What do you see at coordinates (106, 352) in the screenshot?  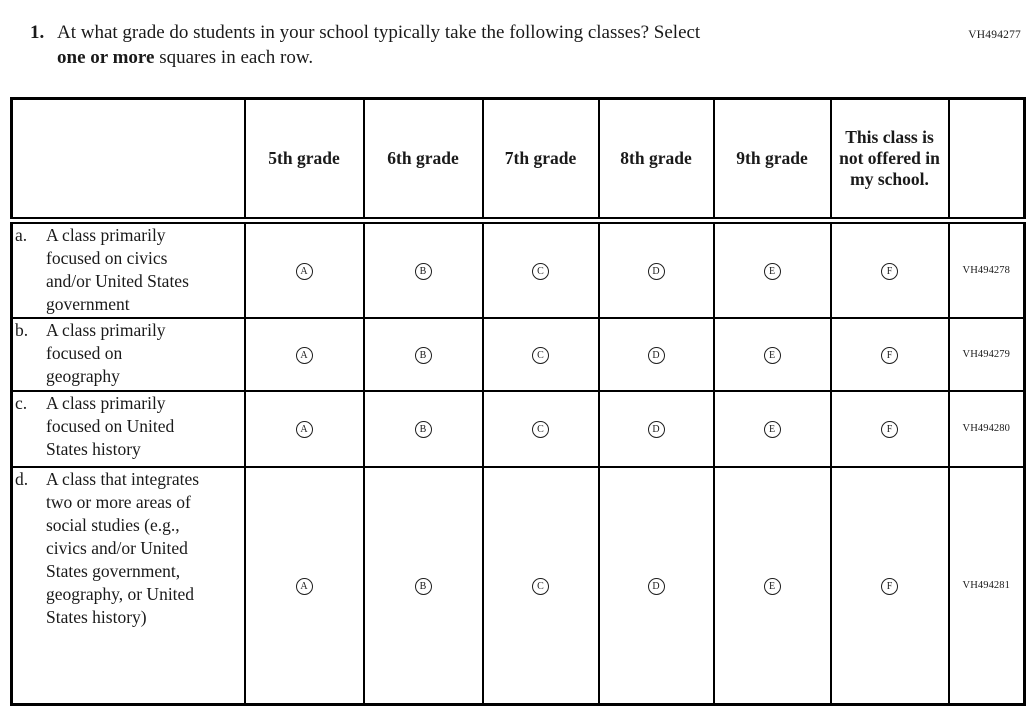 I see `row-label: A class primarily focused on geography` at bounding box center [106, 352].